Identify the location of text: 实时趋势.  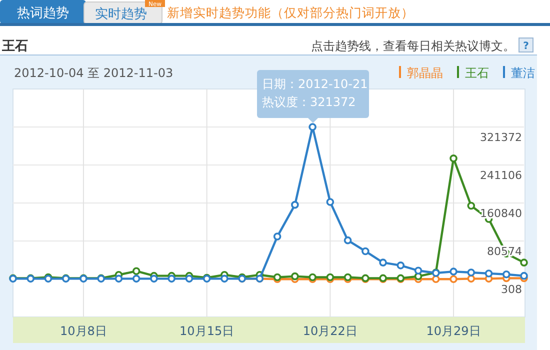
(121, 14).